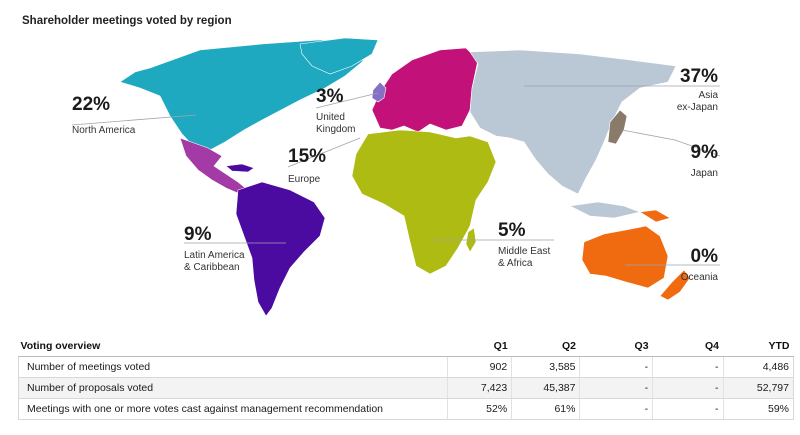 The image size is (800, 435). I want to click on name-asia-2: ex-Japan, so click(697, 107).